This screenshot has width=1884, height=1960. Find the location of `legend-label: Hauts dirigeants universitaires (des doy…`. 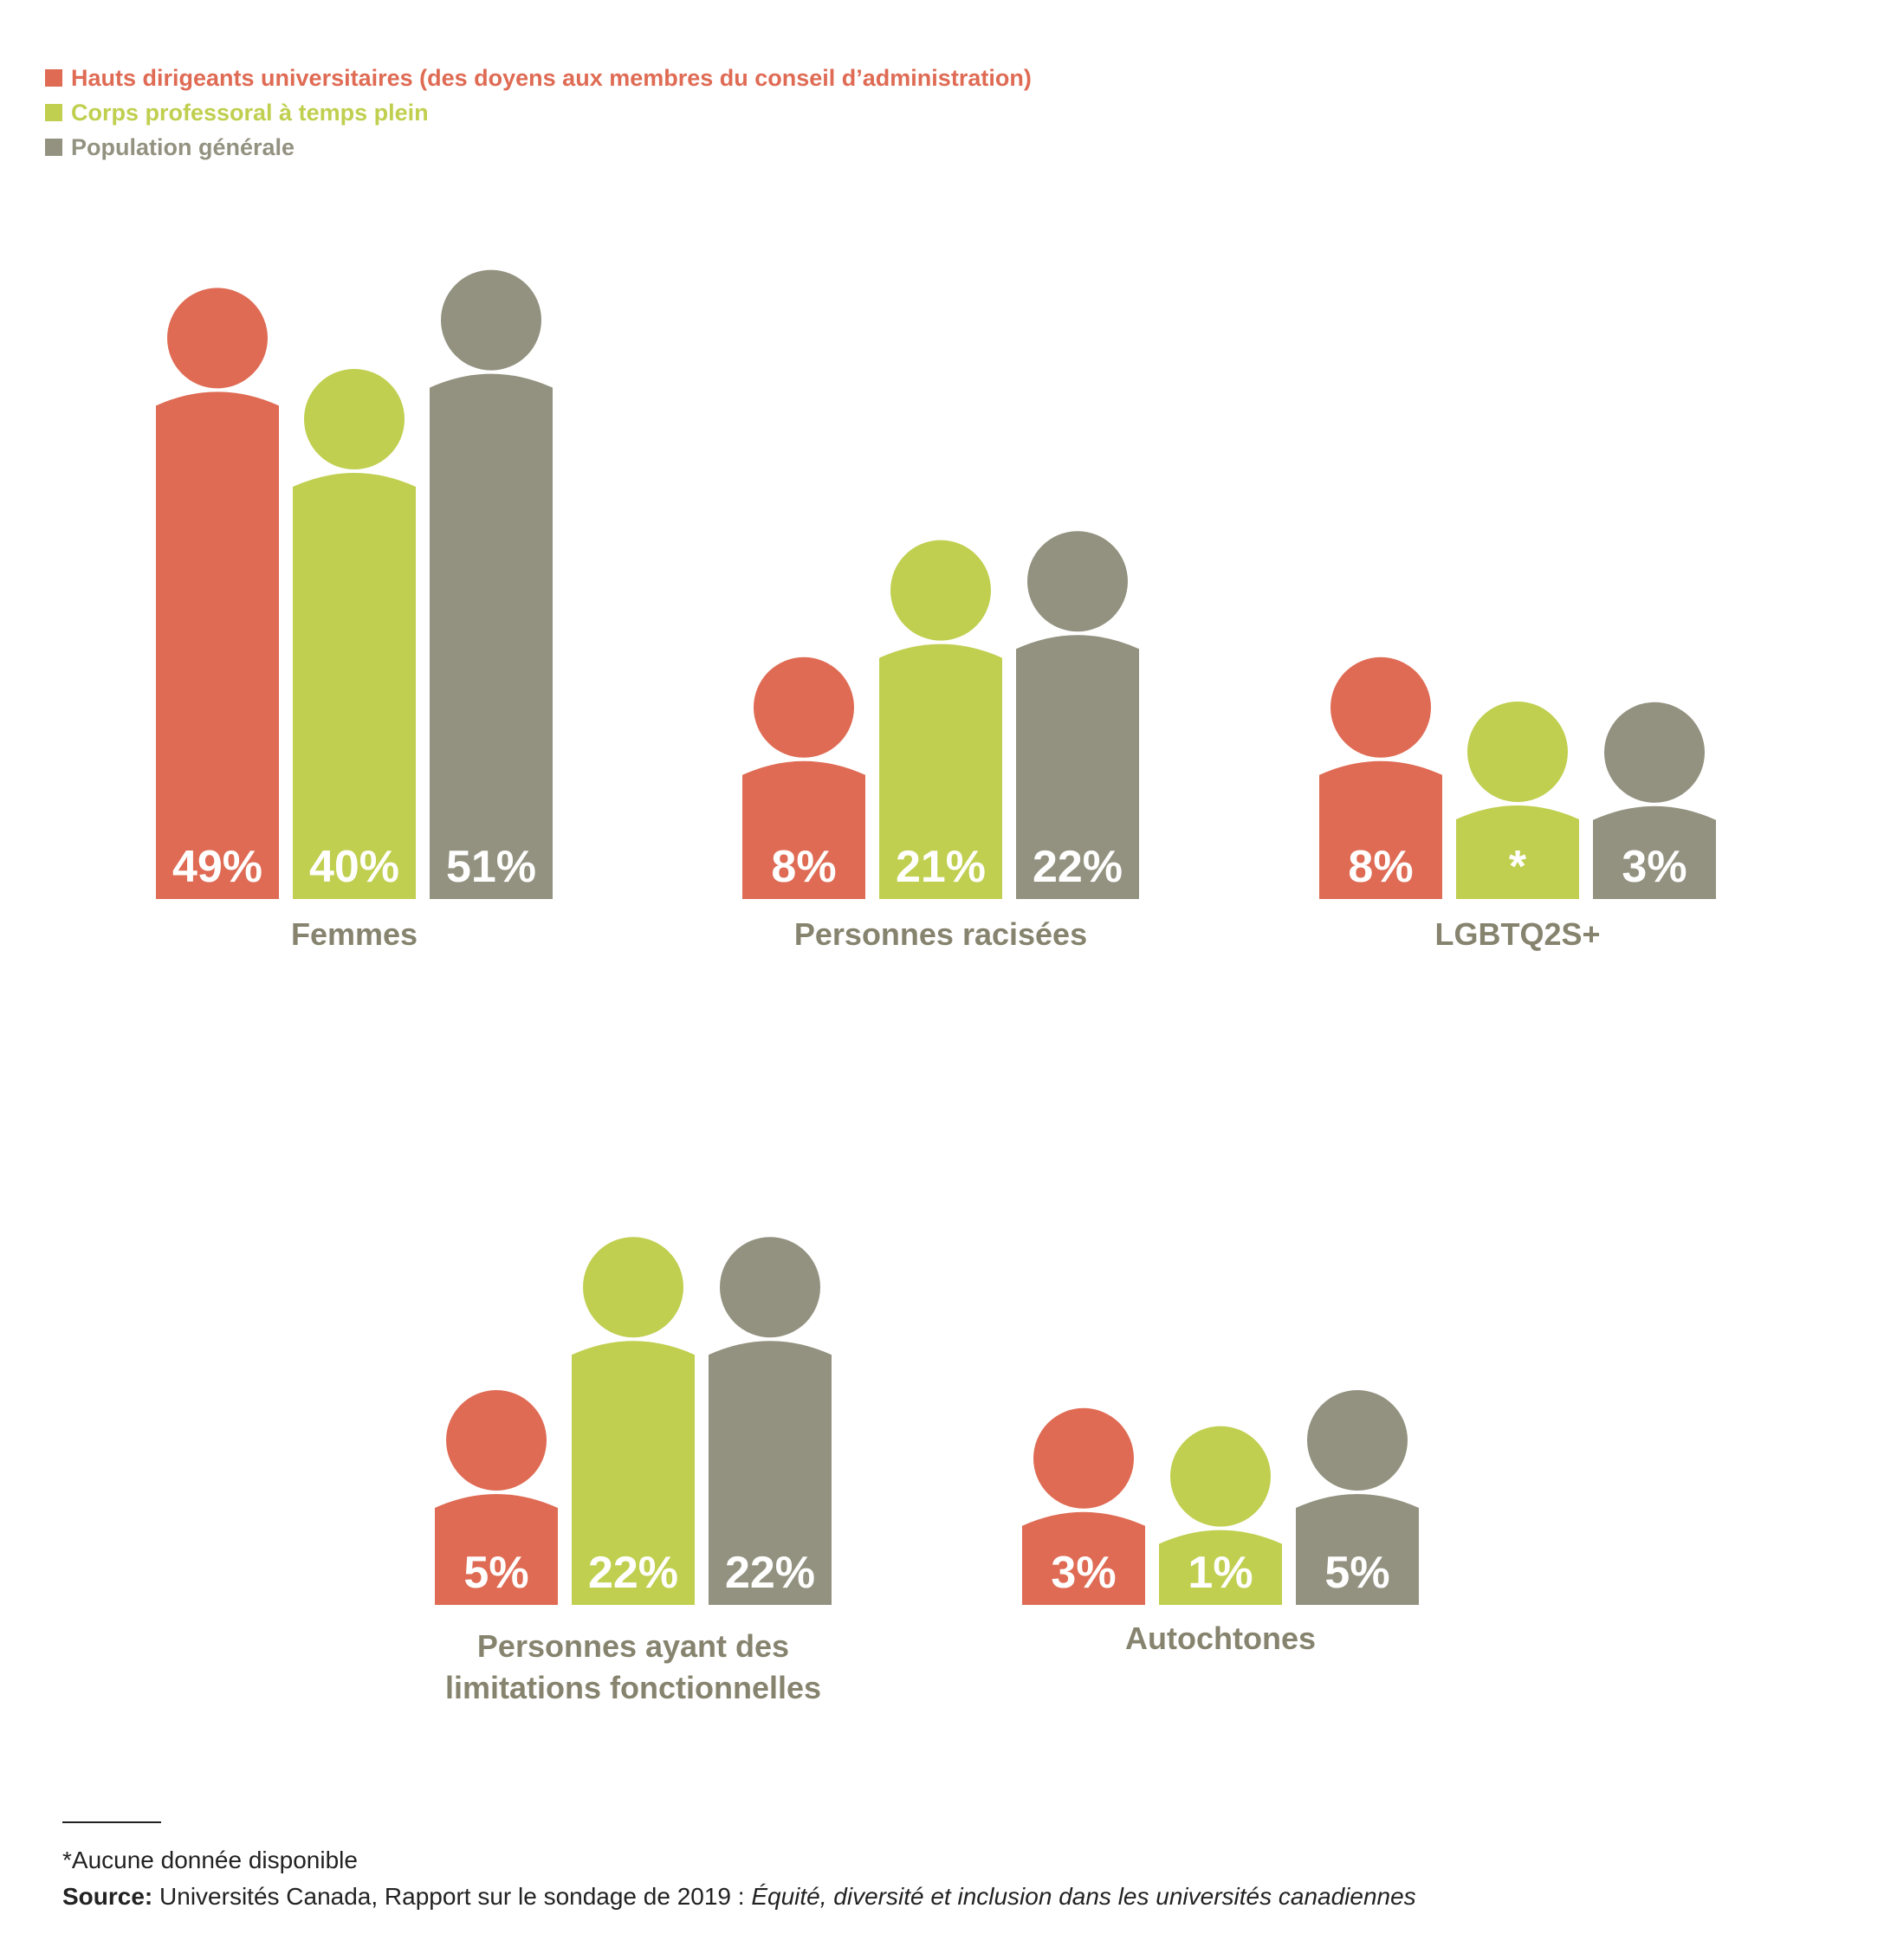

legend-label: Hauts dirigeants universitaires (des doy… is located at coordinates (551, 77).